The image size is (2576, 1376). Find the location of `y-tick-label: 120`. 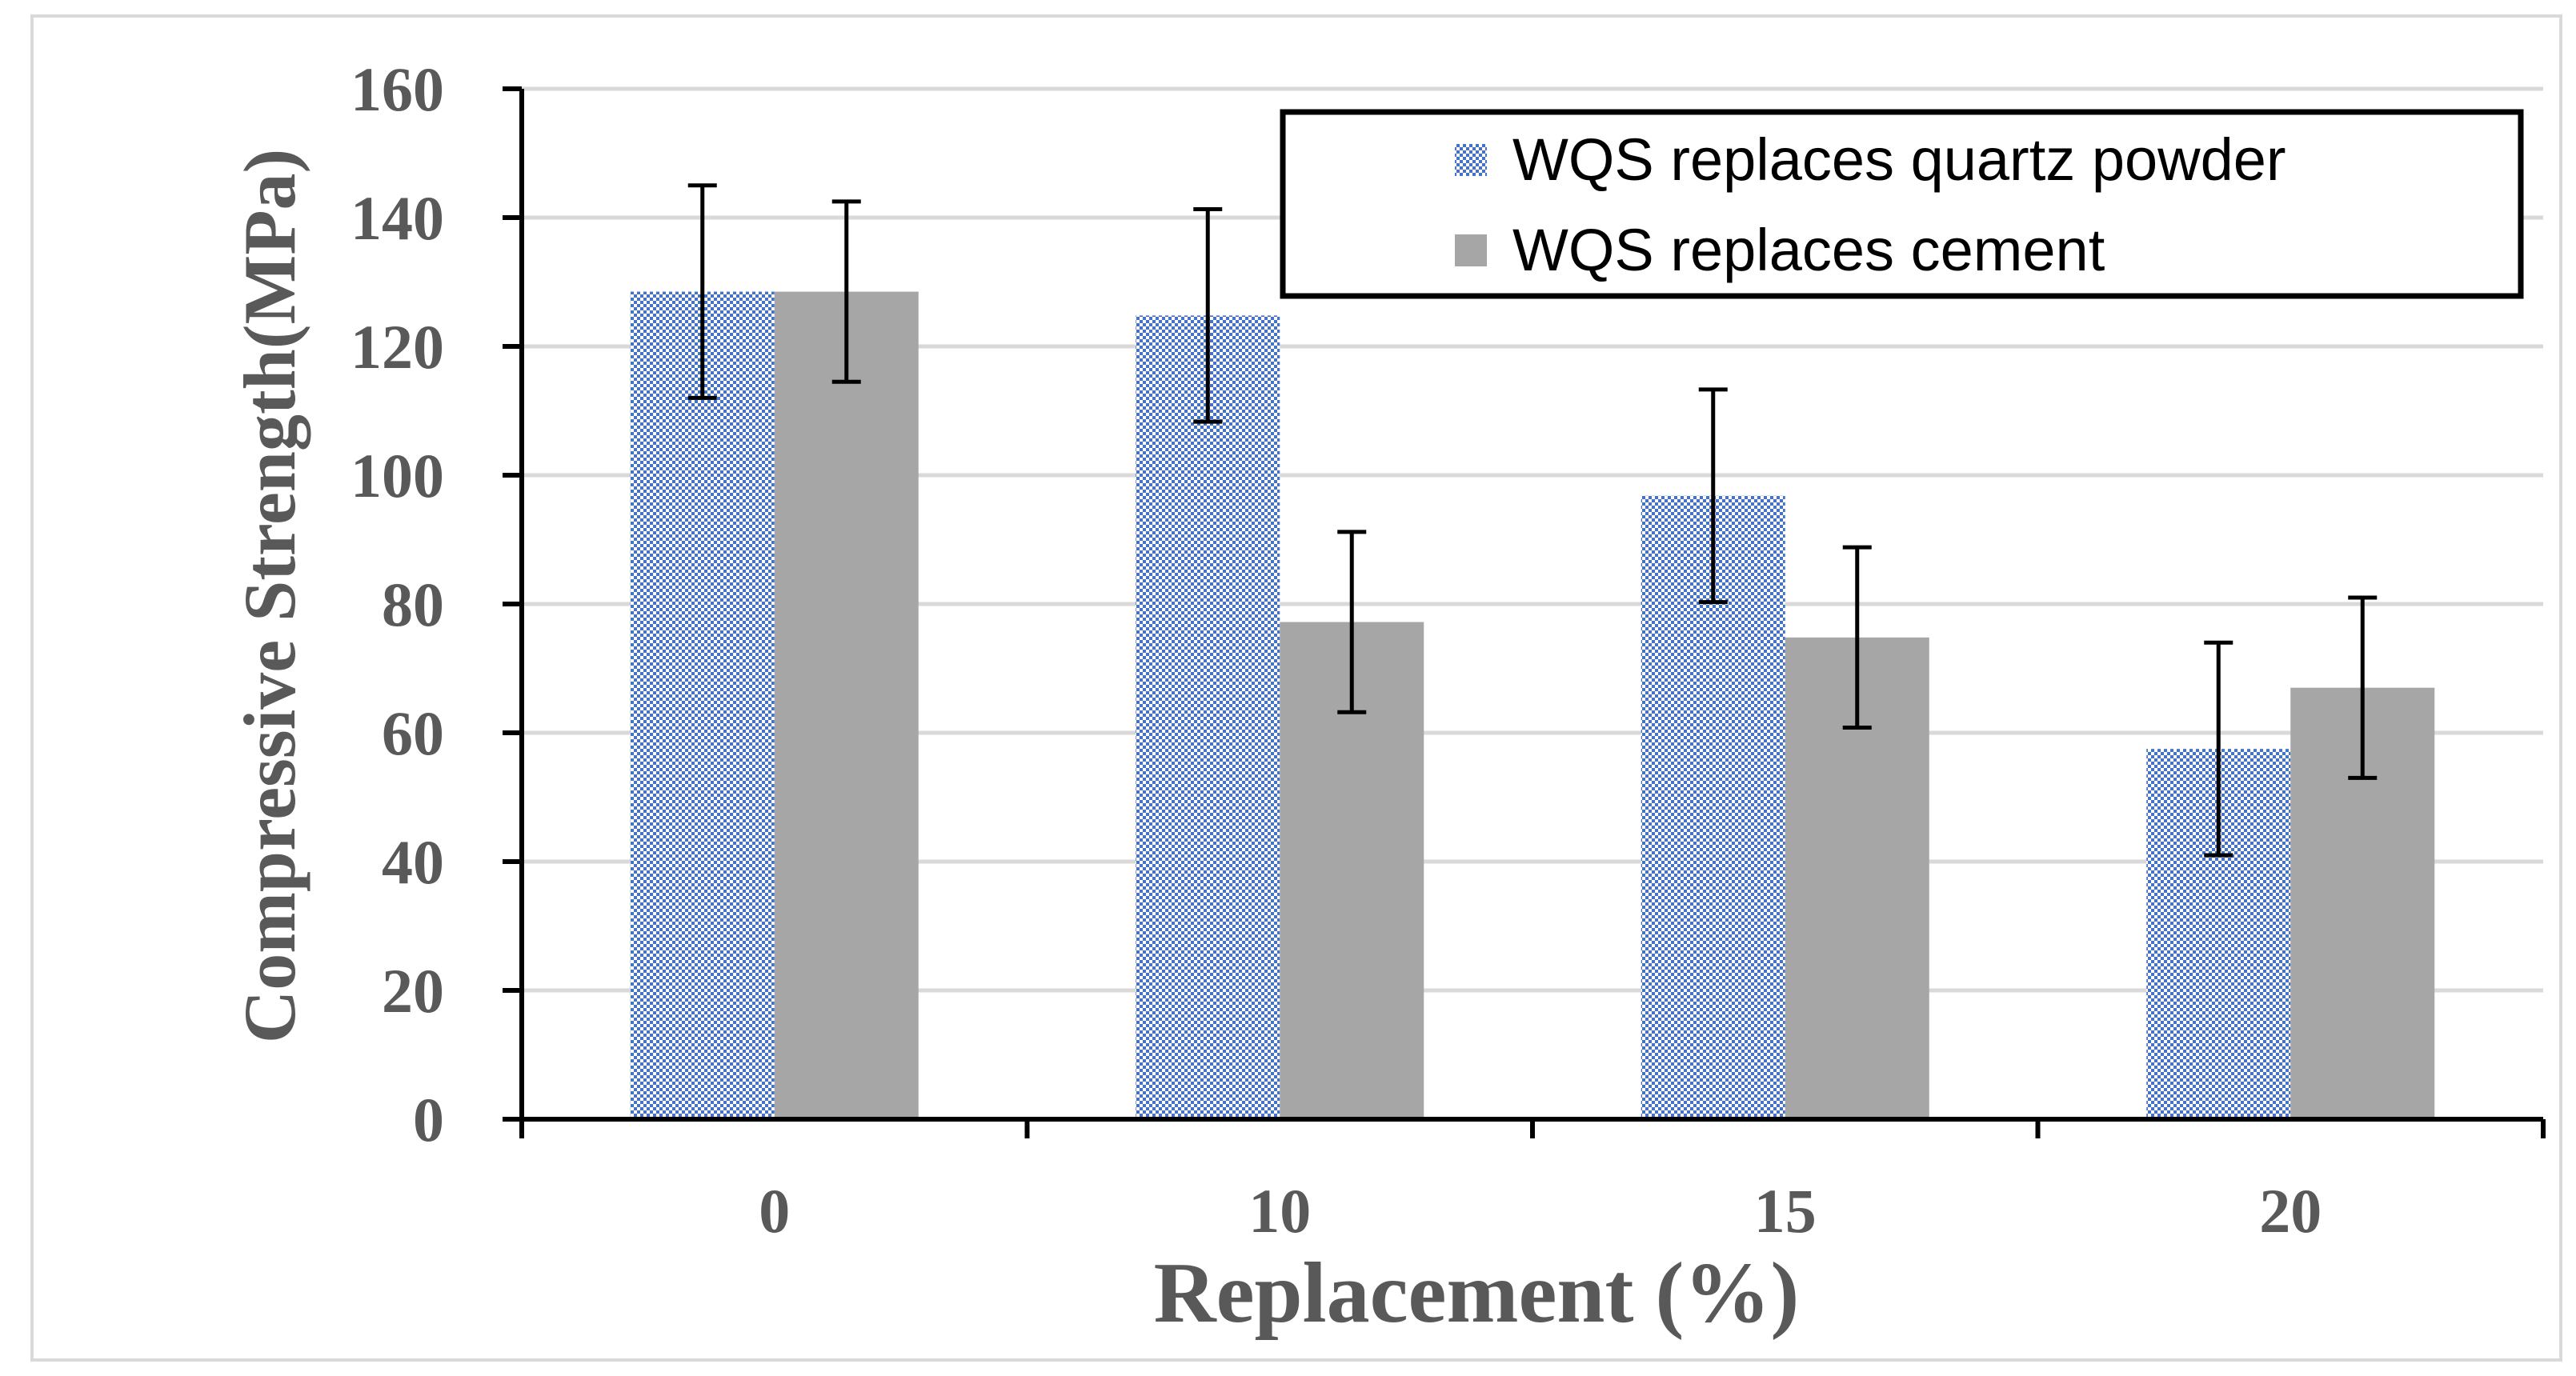

y-tick-label: 120 is located at coordinates (397, 347).